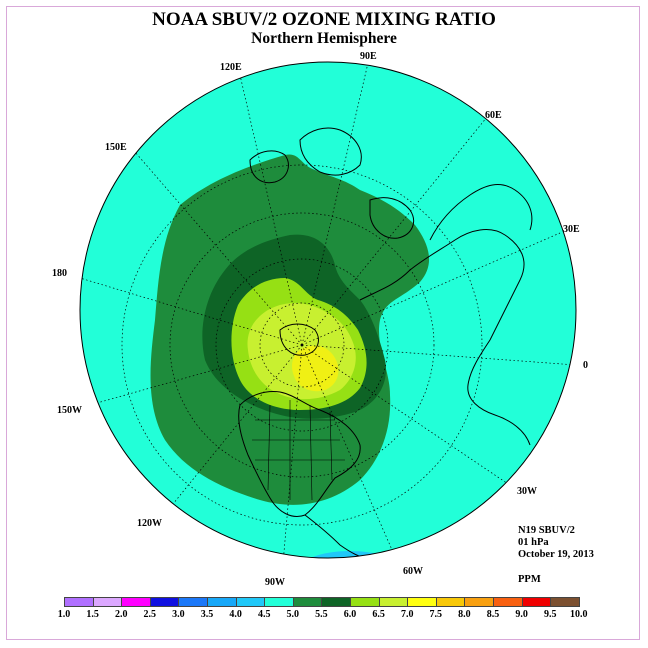  Describe the element at coordinates (231, 67) in the screenshot. I see `lon-label-120e: 120E` at that location.